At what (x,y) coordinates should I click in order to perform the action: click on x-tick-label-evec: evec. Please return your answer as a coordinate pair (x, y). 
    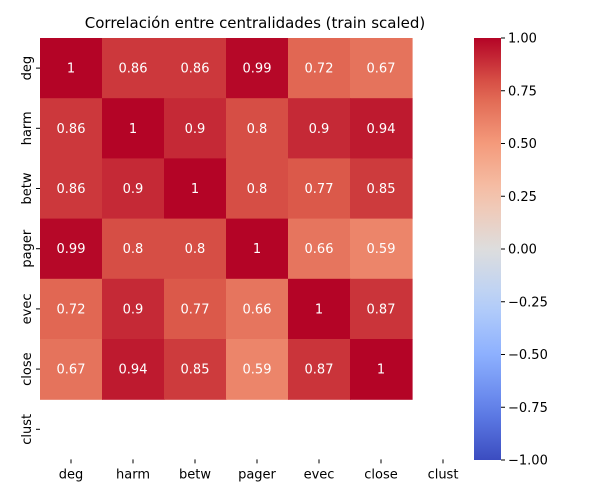
    Looking at the image, I should click on (319, 474).